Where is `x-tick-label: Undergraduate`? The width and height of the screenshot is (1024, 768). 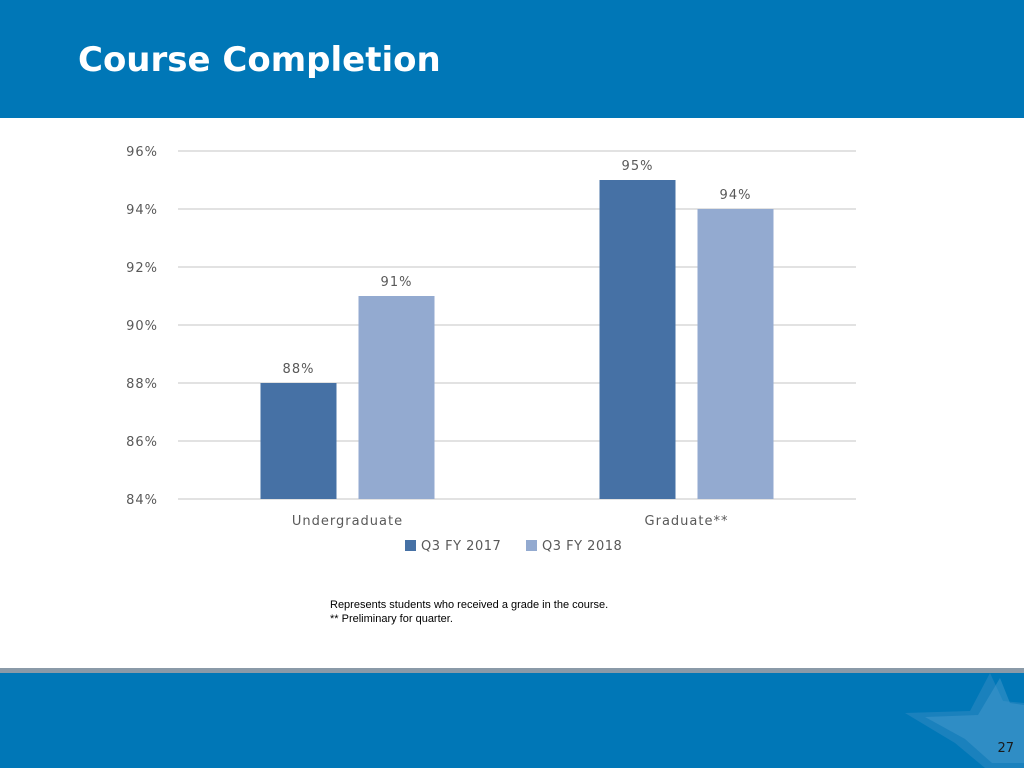 x-tick-label: Undergraduate is located at coordinates (347, 521).